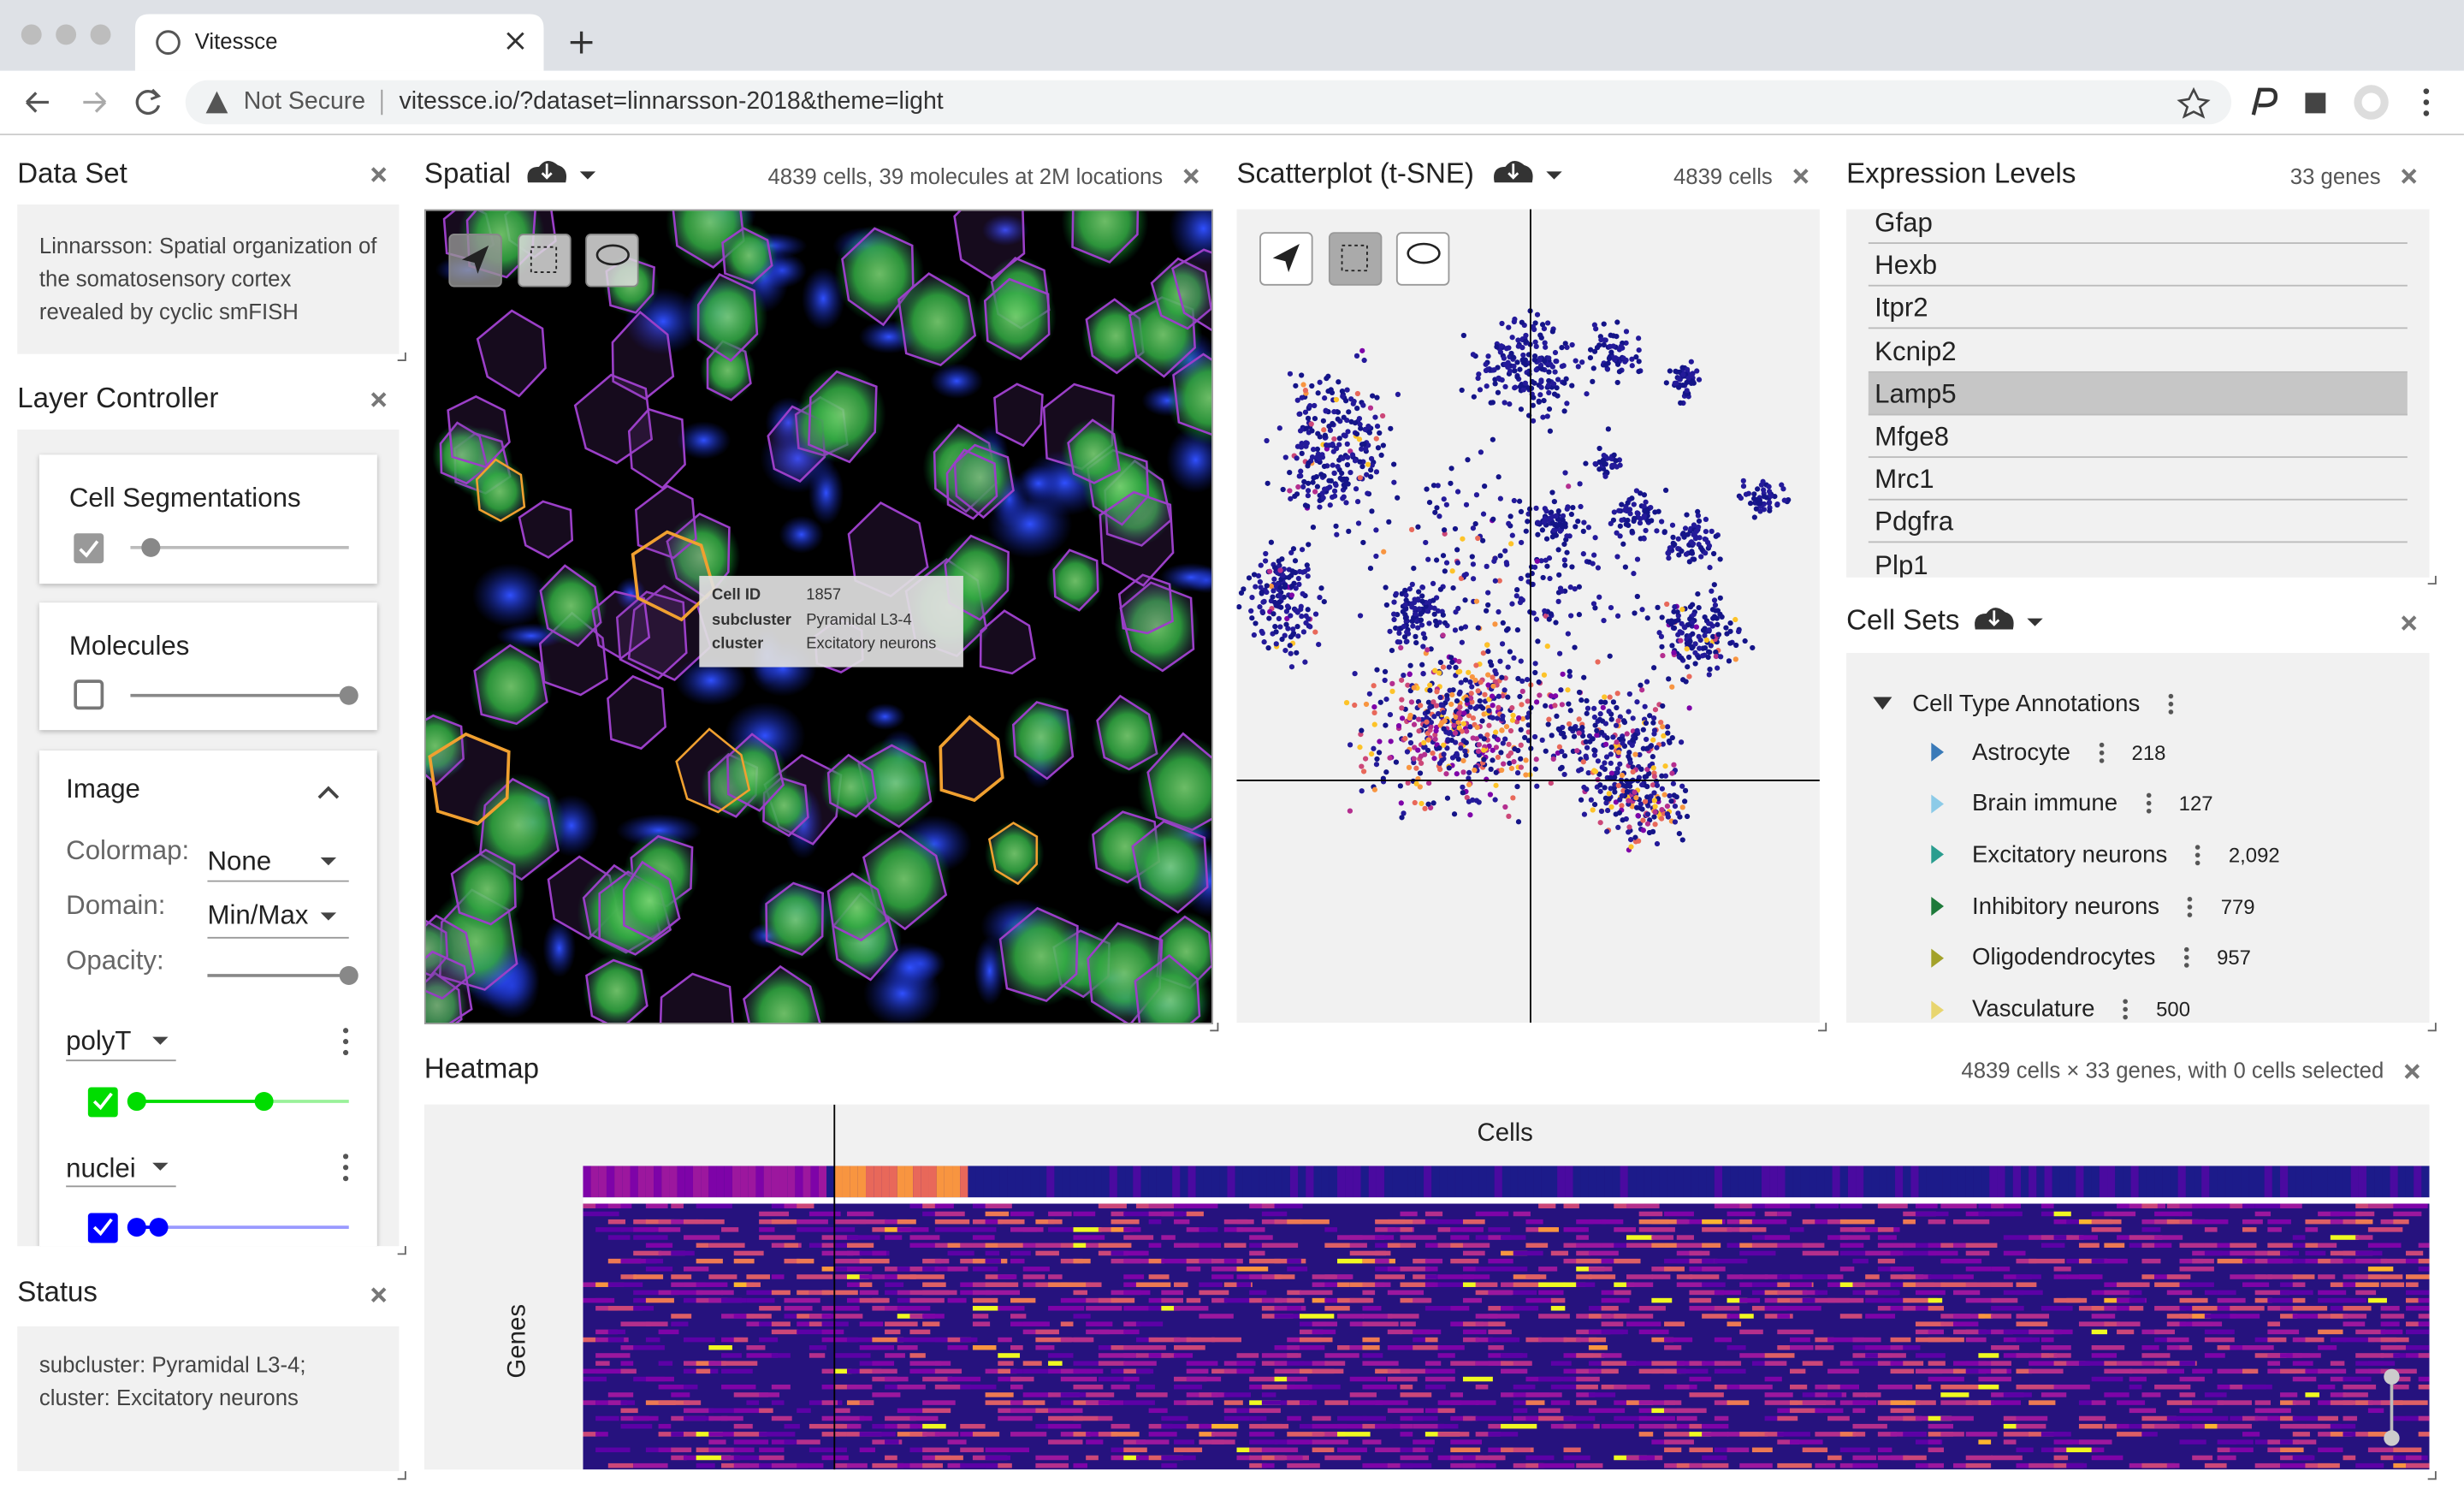 This screenshot has width=2464, height=1501. I want to click on cell-signal, so click(1189, 398).